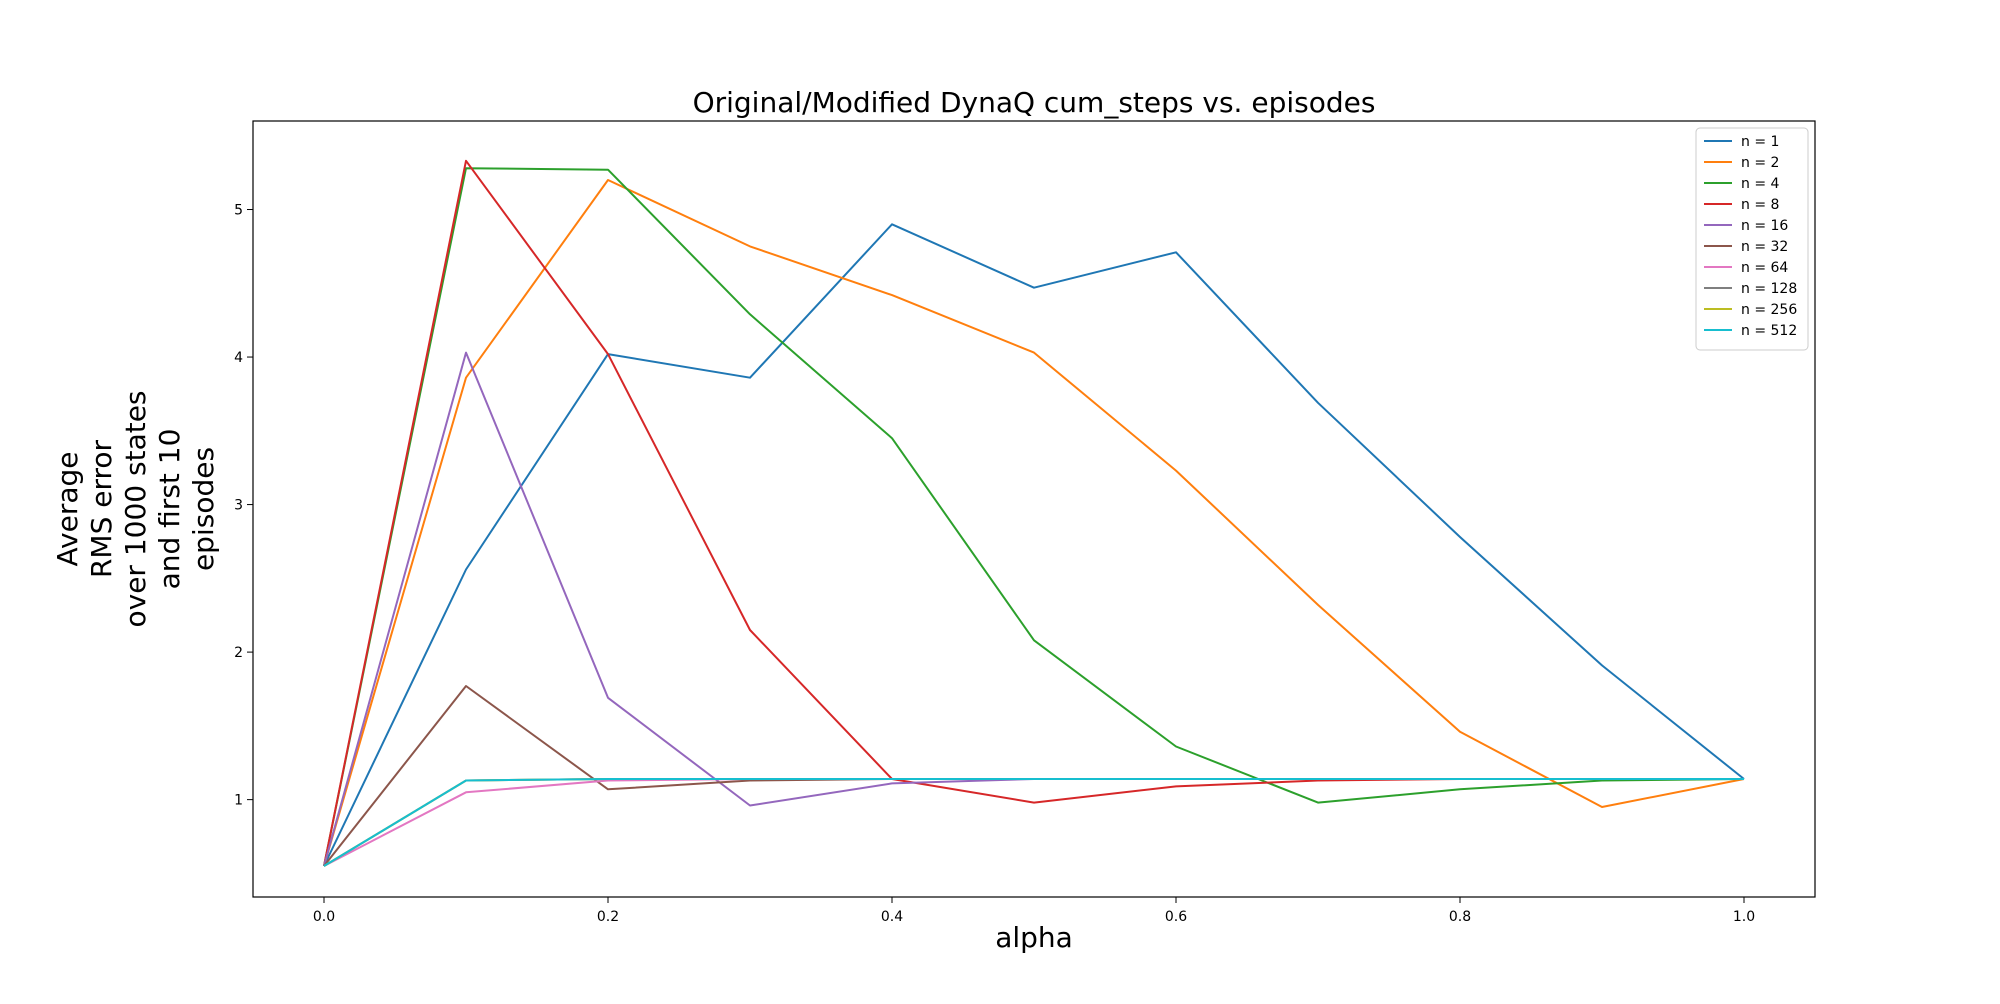 Image resolution: width=2000 pixels, height=1004 pixels. Describe the element at coordinates (101, 508) in the screenshot. I see `y-axis-title-line: RMS error` at that location.